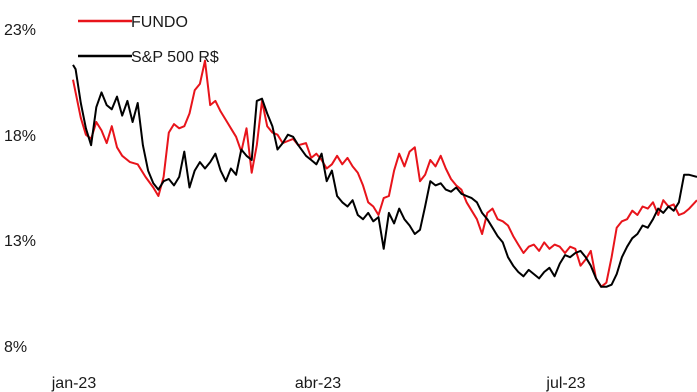  Describe the element at coordinates (20, 241) in the screenshot. I see `y-tick-label: 13%` at that location.